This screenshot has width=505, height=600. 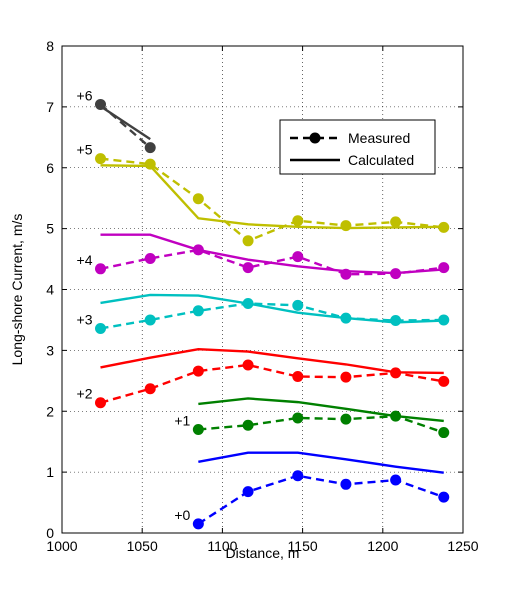 I want to click on y-tick-label: 5, so click(x=50, y=229).